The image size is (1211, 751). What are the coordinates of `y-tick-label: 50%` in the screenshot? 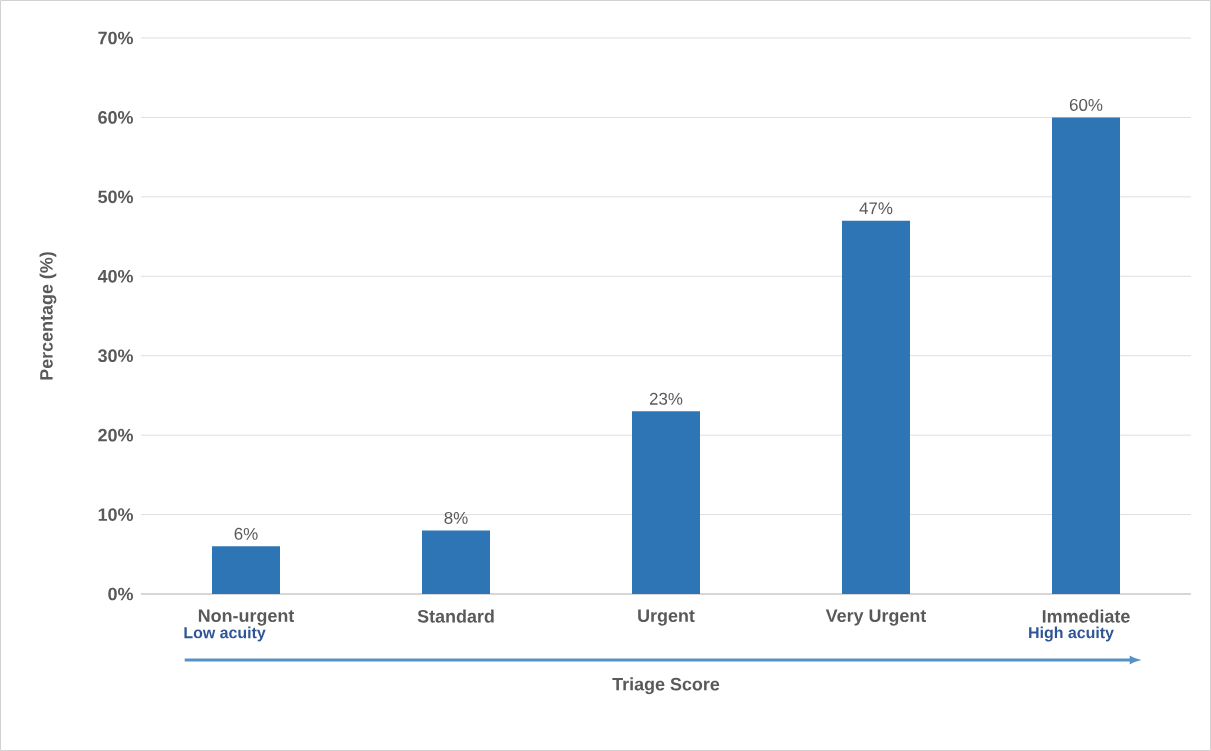 It's located at (115, 197).